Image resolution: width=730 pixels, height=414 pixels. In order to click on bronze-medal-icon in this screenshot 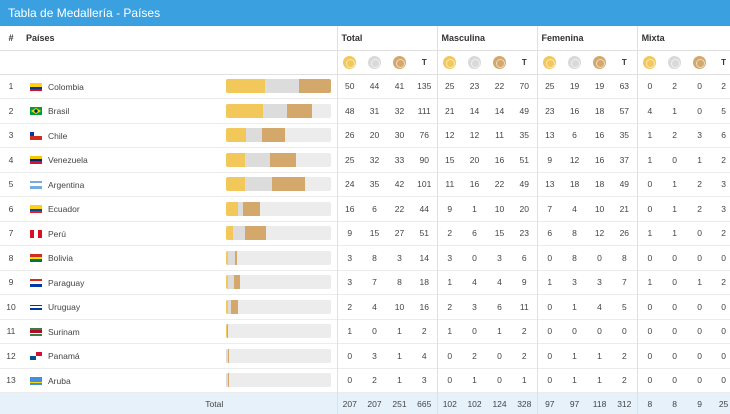, I will do `click(700, 62)`.